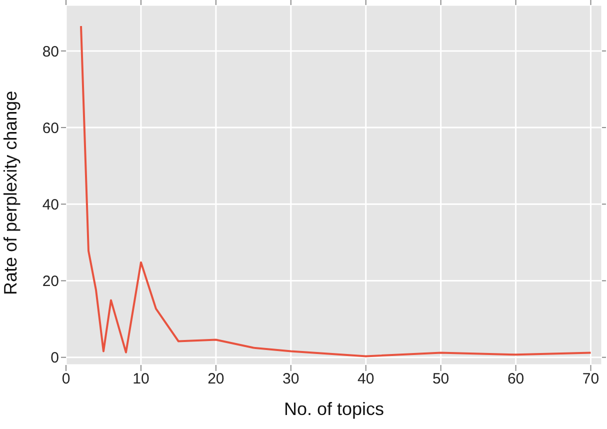 This screenshot has height=429, width=607. What do you see at coordinates (291, 379) in the screenshot?
I see `x-tick-label: 30` at bounding box center [291, 379].